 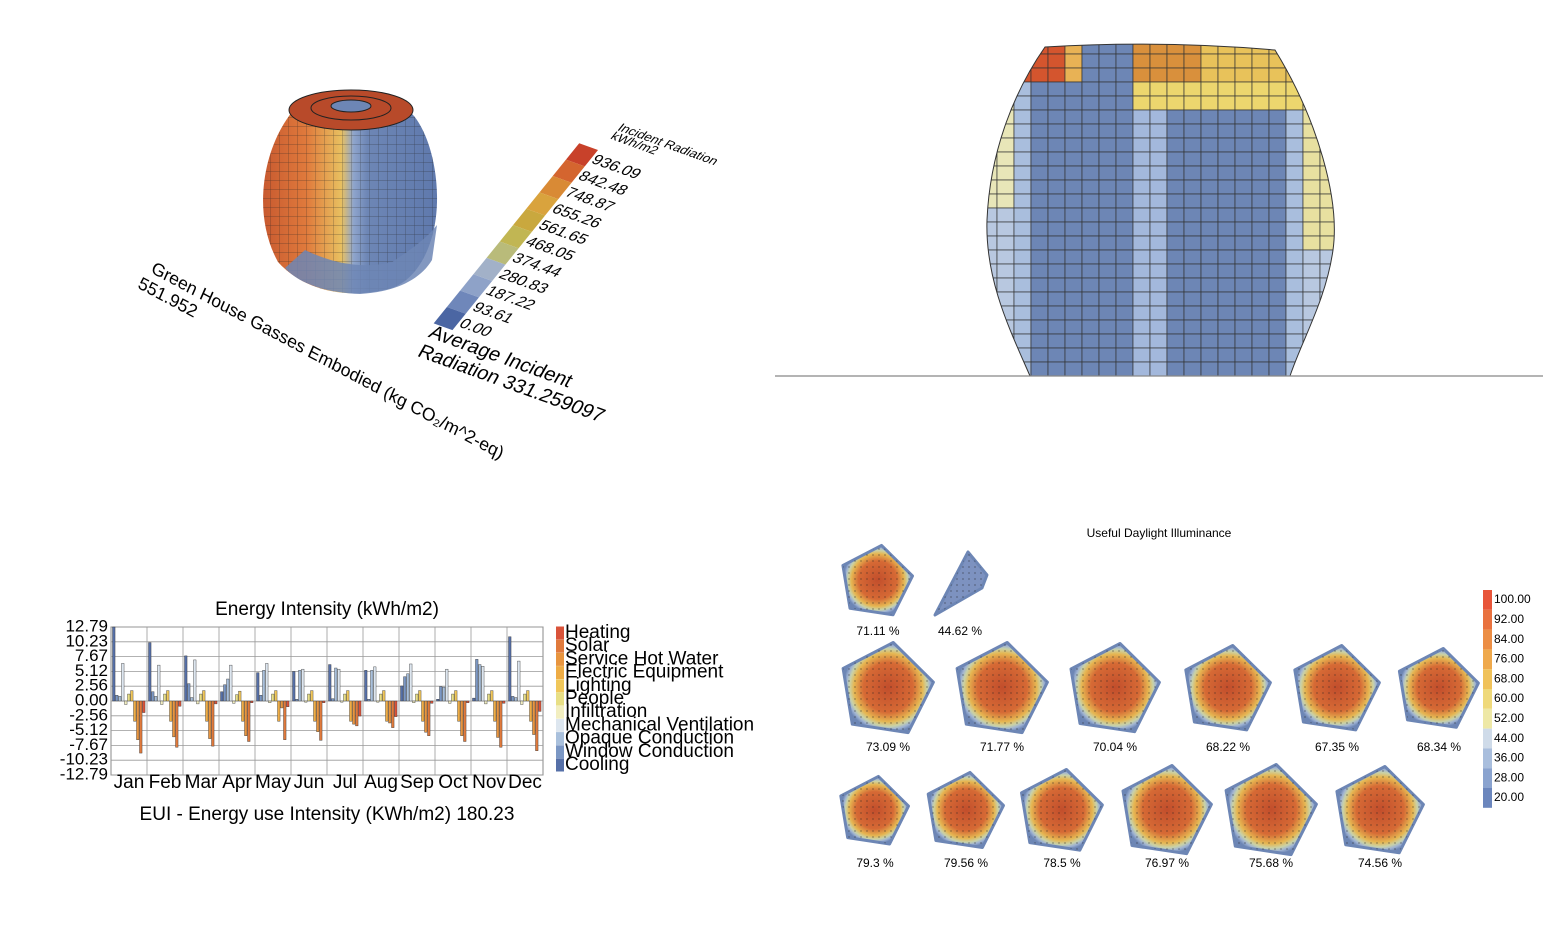 What do you see at coordinates (88, 744) in the screenshot?
I see `y-tick-label: -7.67` at bounding box center [88, 744].